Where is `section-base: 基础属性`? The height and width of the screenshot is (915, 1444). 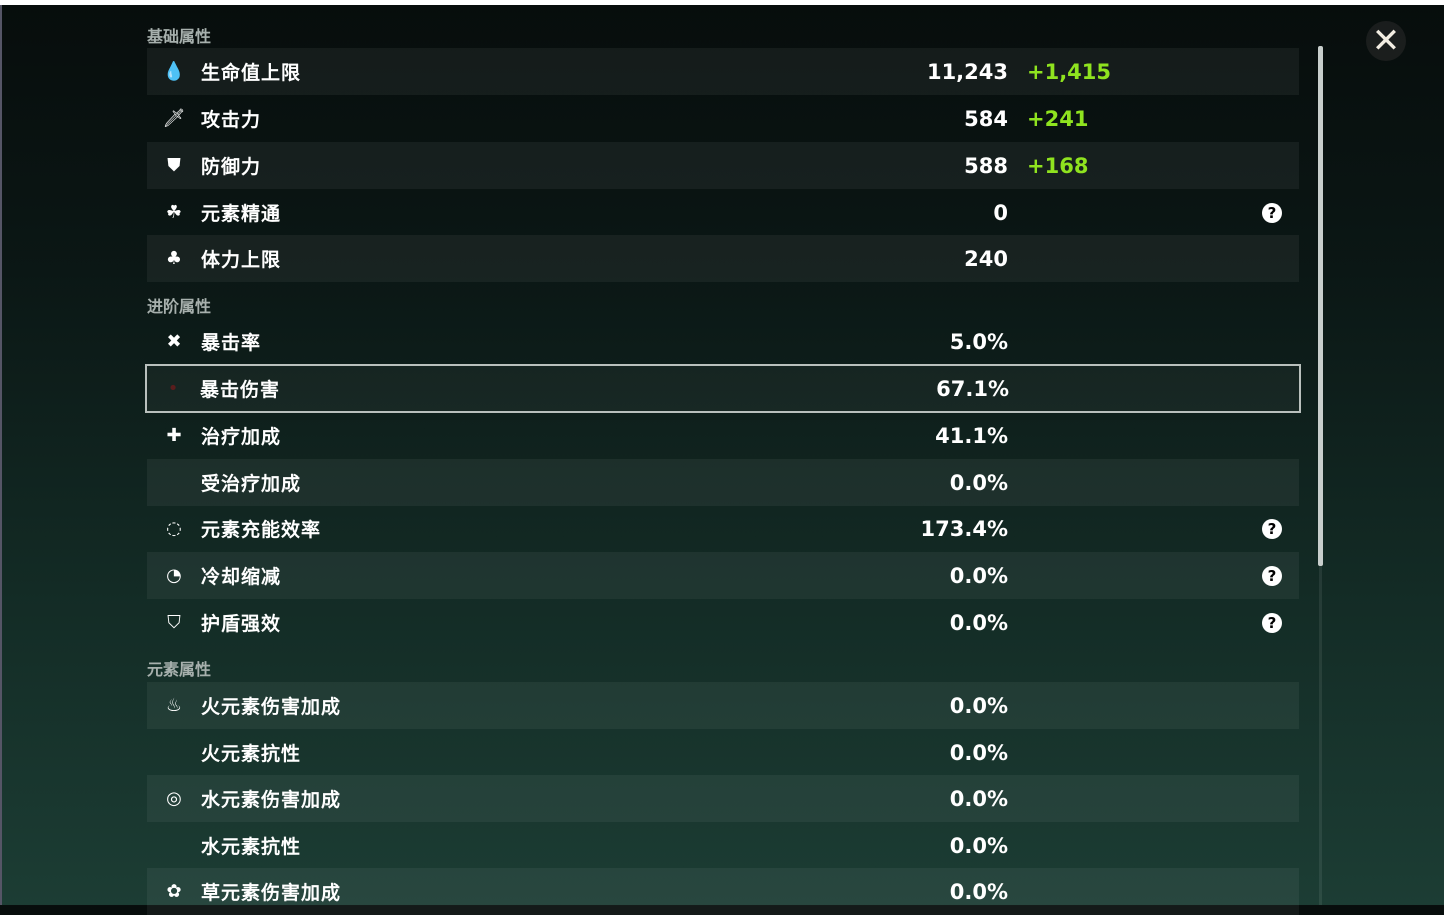 section-base: 基础属性 is located at coordinates (179, 36).